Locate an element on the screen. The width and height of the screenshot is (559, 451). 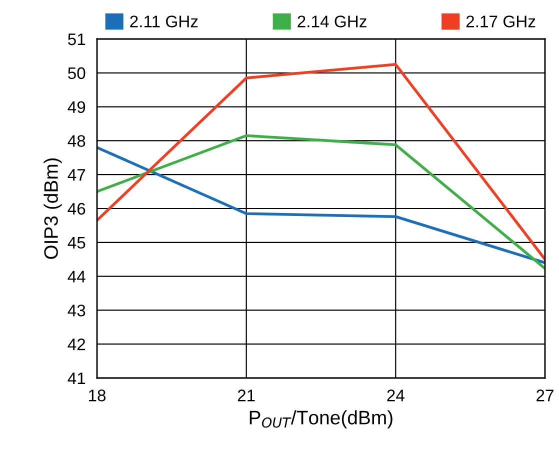
legend-label: 2.17 GHz is located at coordinates (501, 22).